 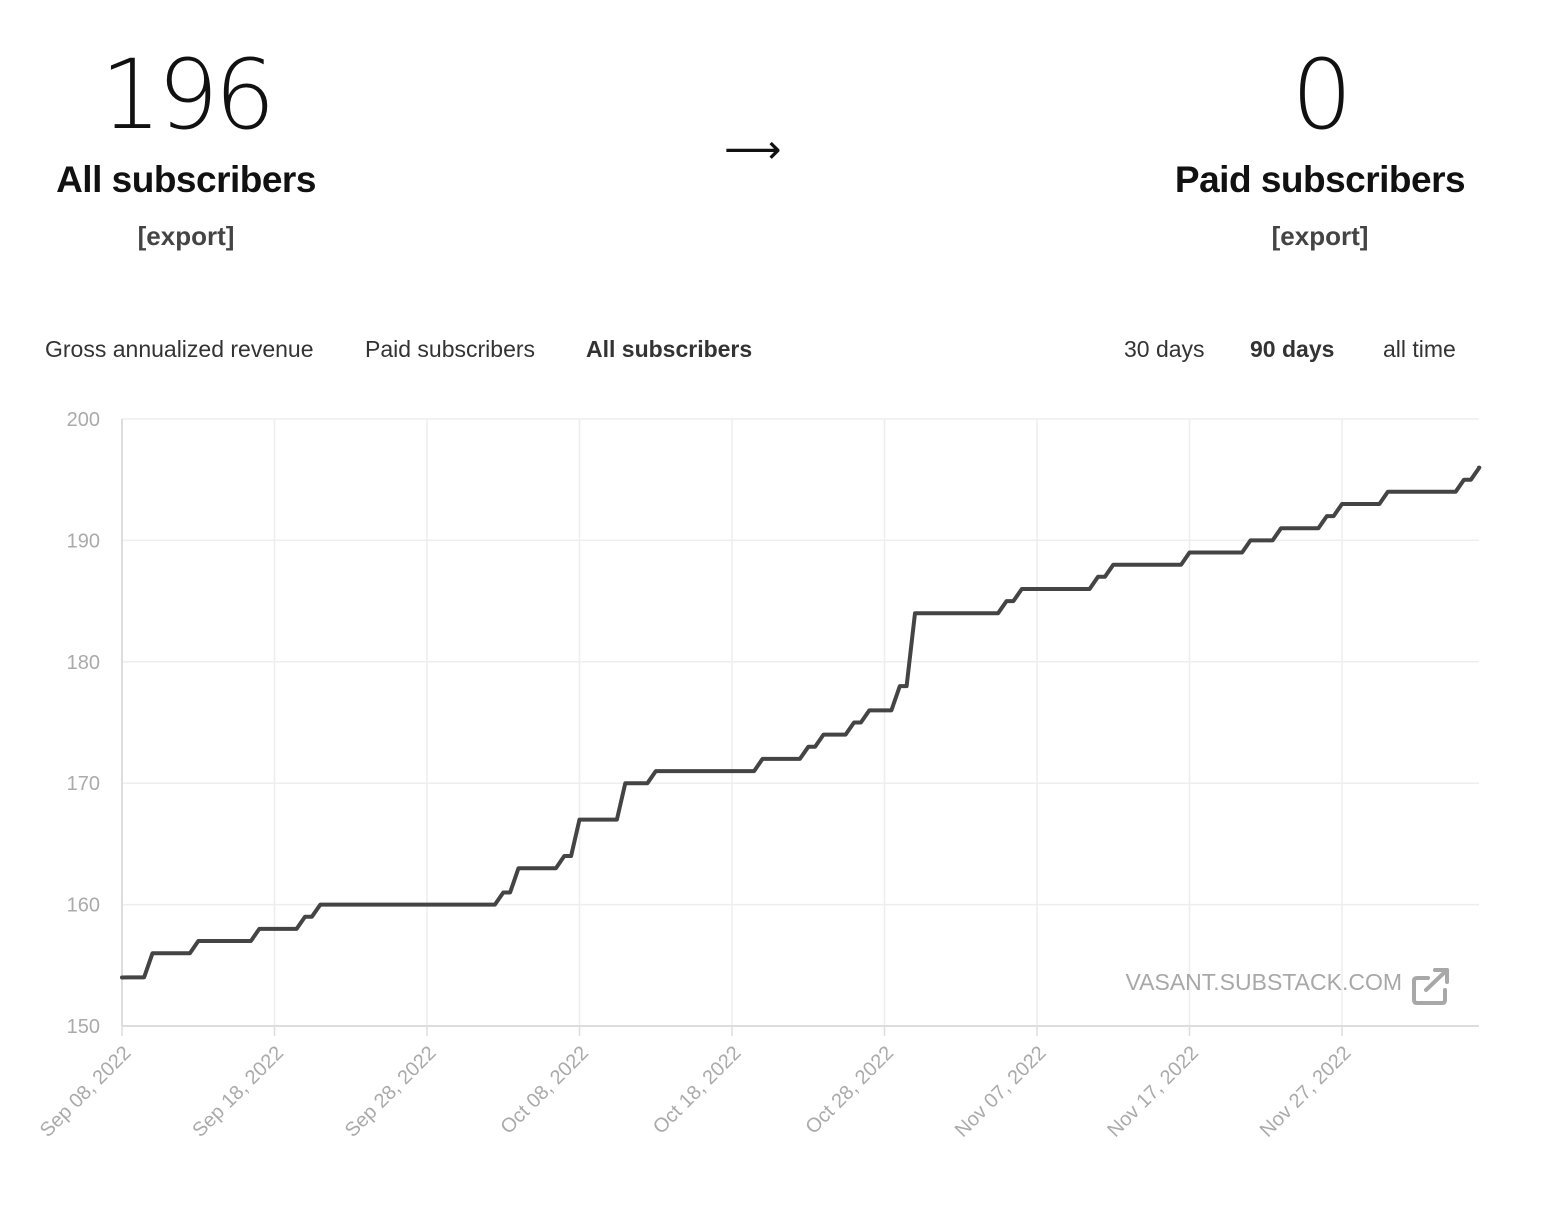 I want to click on export-paid-subscribers-link: [export], so click(x=1320, y=236).